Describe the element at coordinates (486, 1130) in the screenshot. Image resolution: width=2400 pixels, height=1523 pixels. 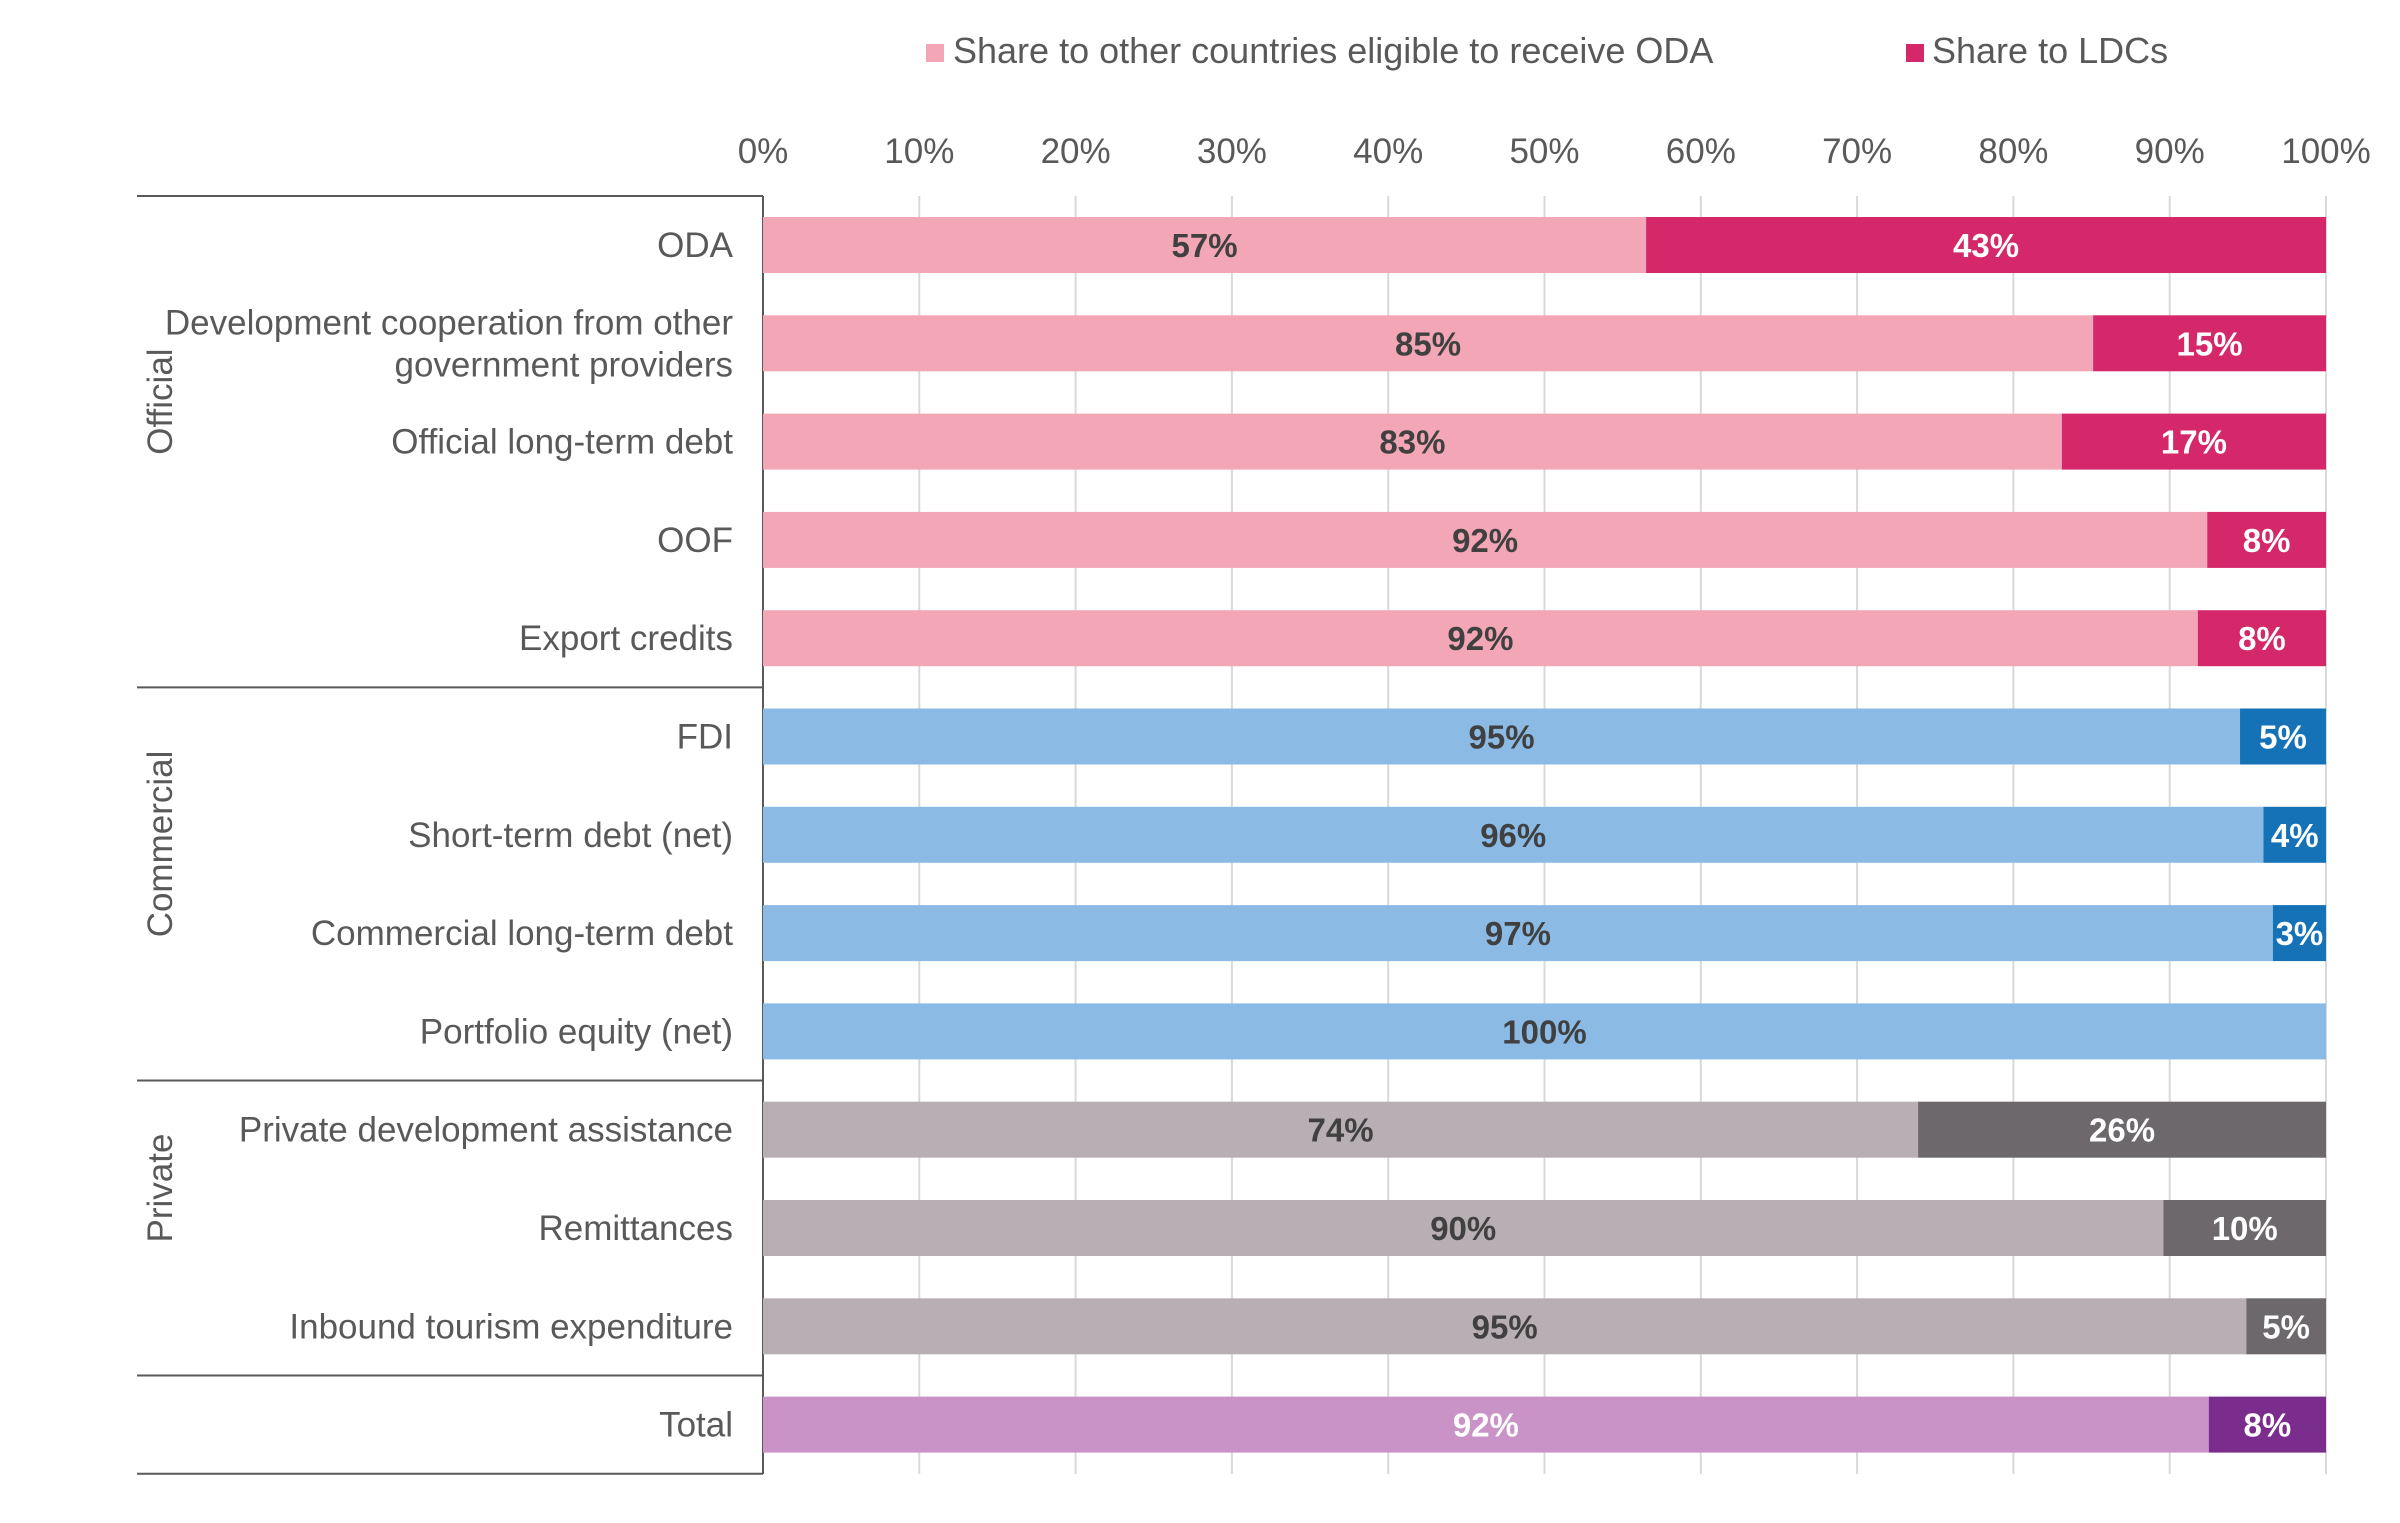
I see `category-label: Private development assistance` at that location.